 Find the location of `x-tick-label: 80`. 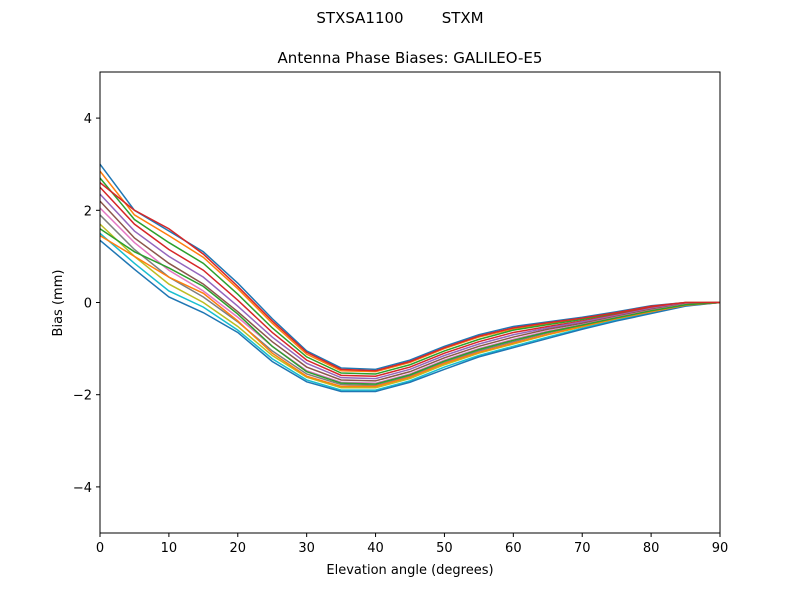

x-tick-label: 80 is located at coordinates (651, 548).